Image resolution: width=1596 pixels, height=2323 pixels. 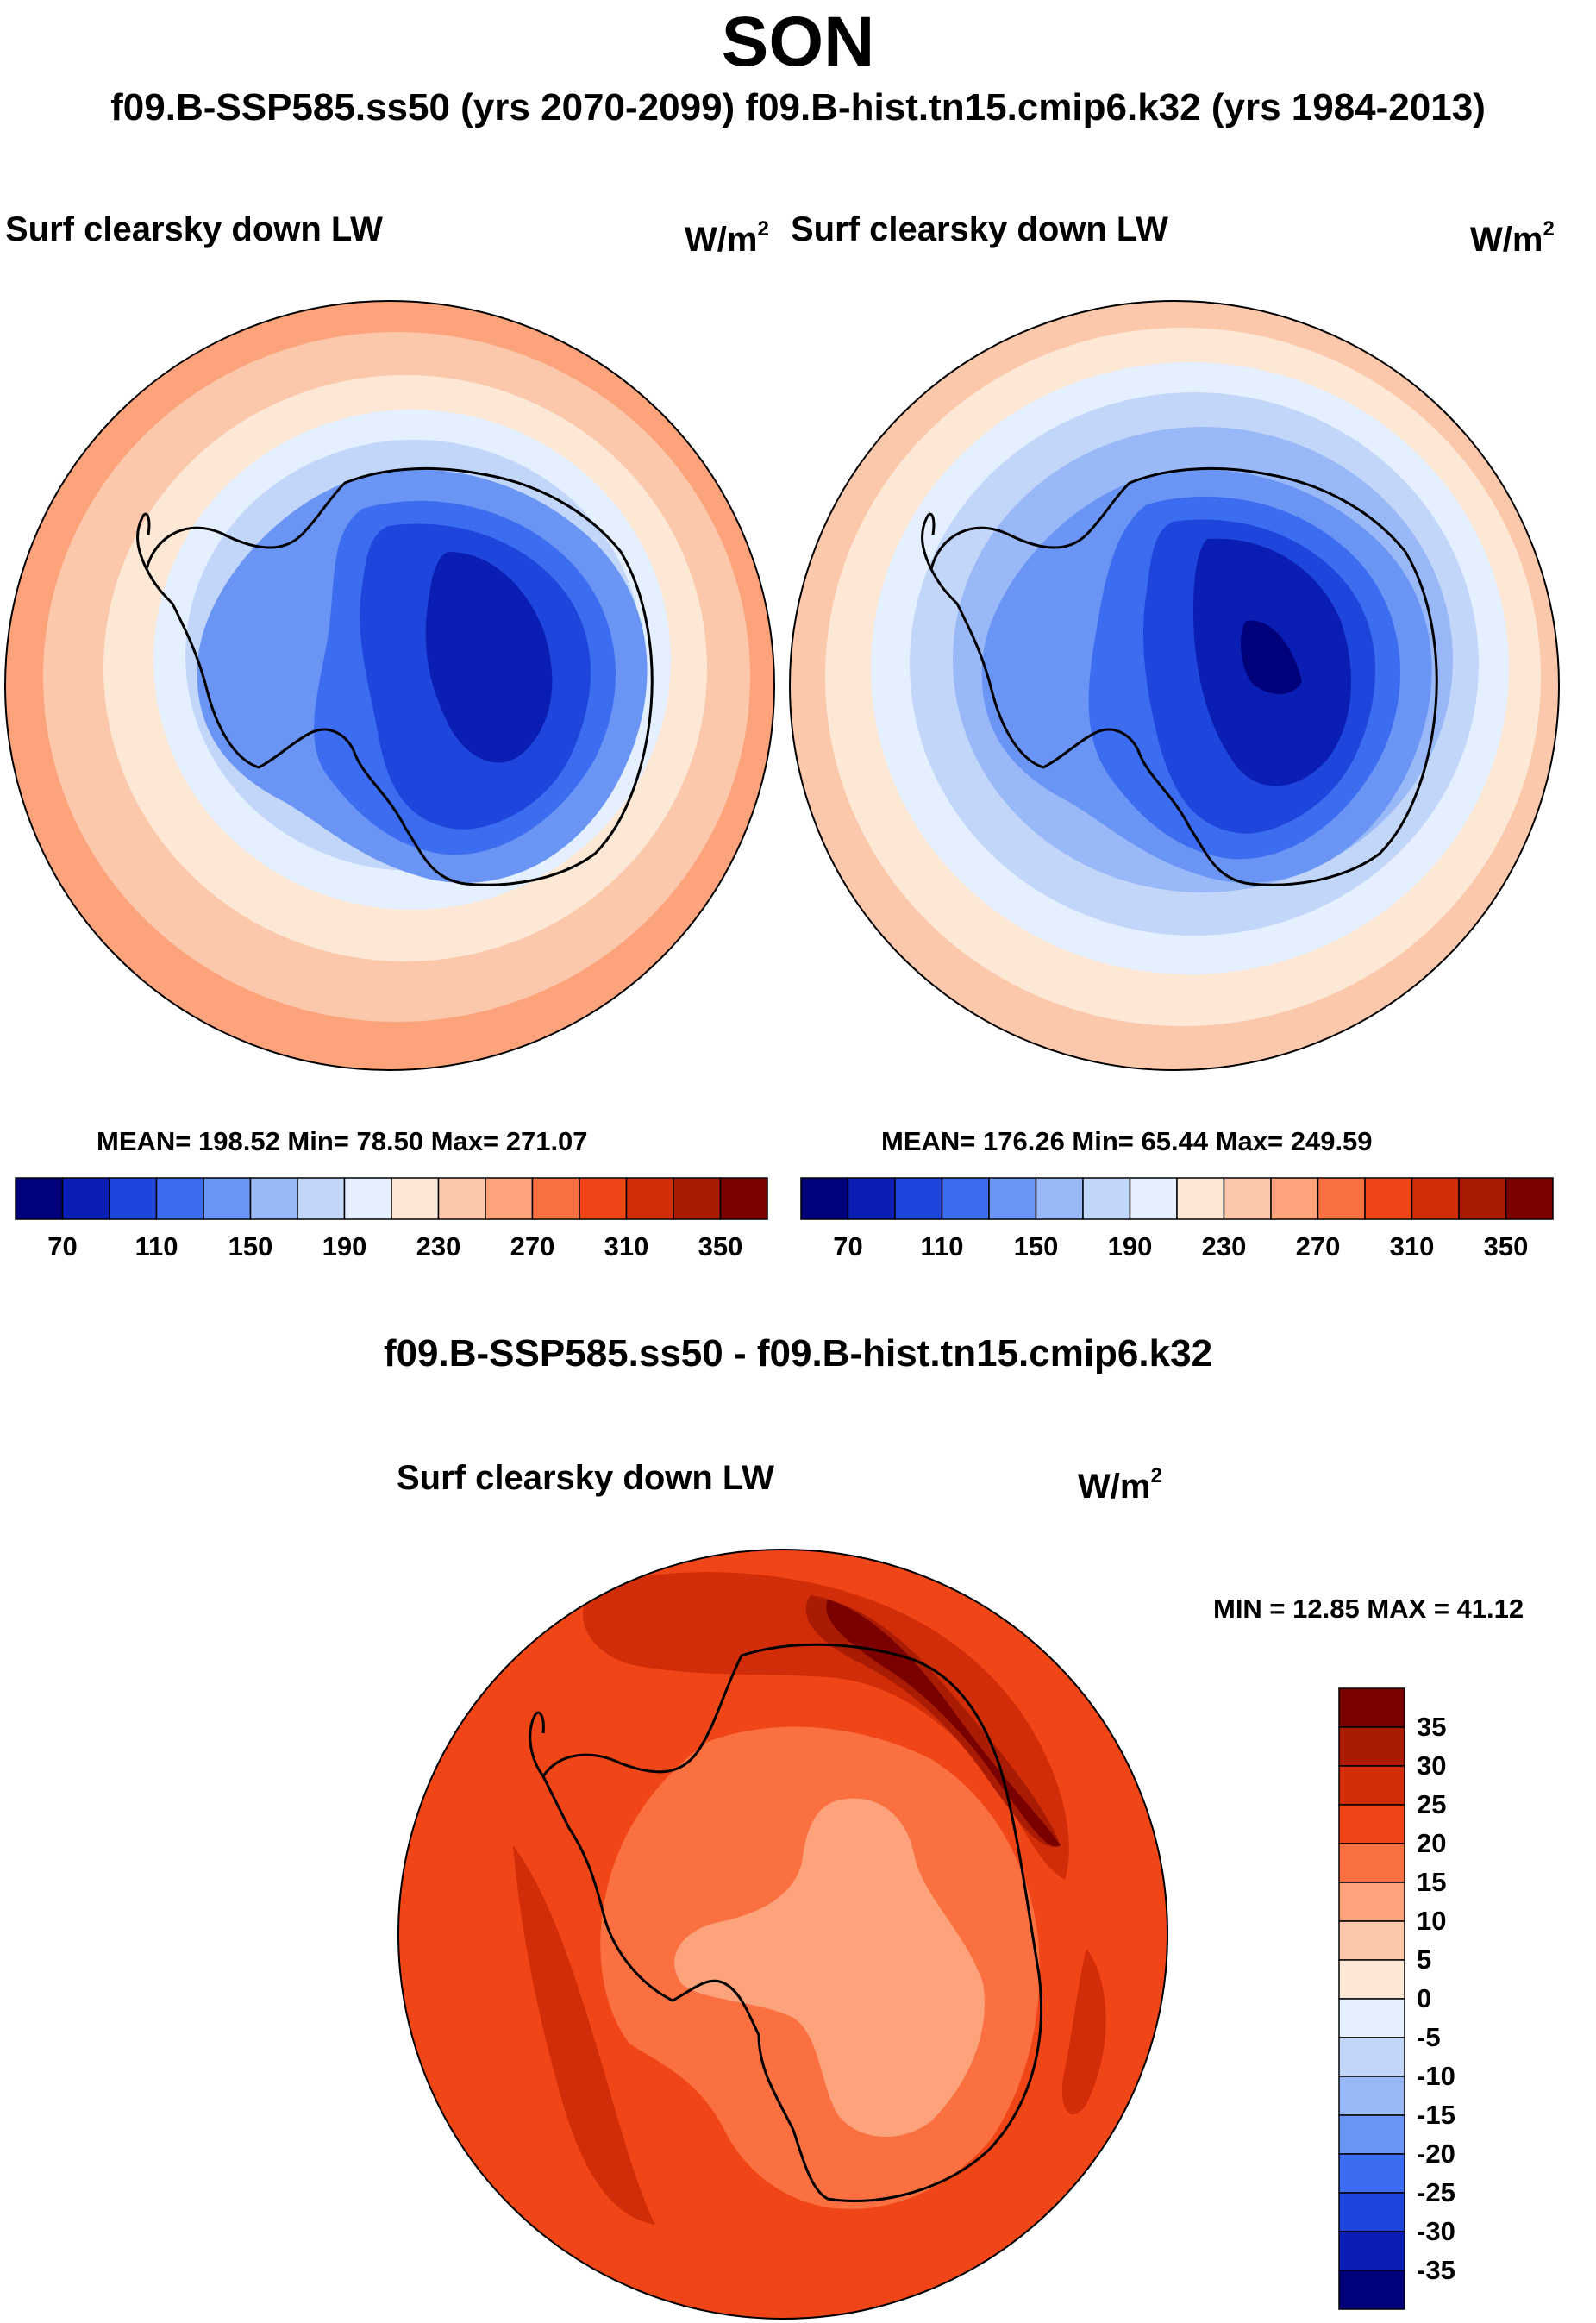 I want to click on colorbar-tick-label: 5, so click(x=1424, y=1959).